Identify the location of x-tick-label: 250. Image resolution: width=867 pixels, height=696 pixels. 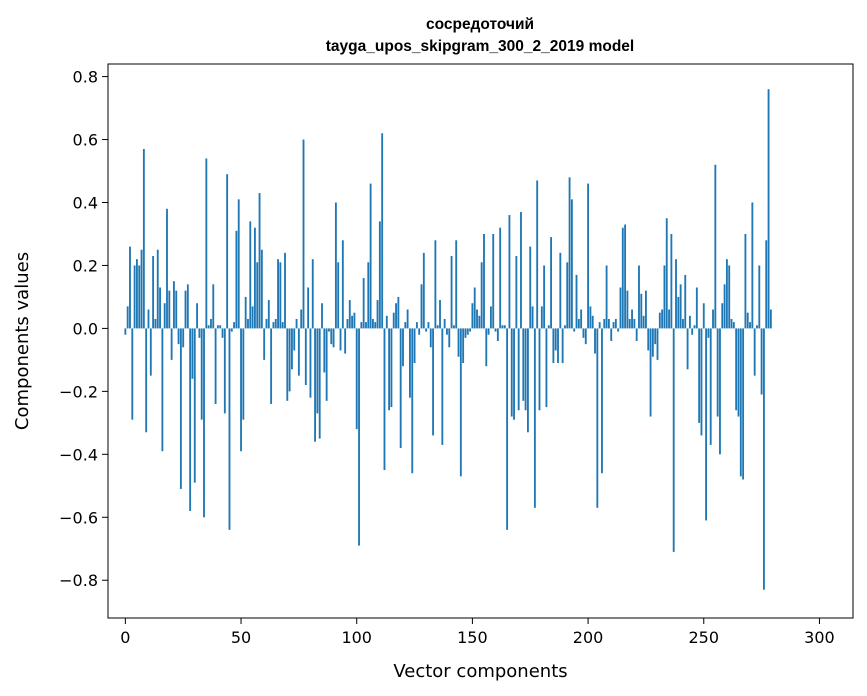
(703, 637).